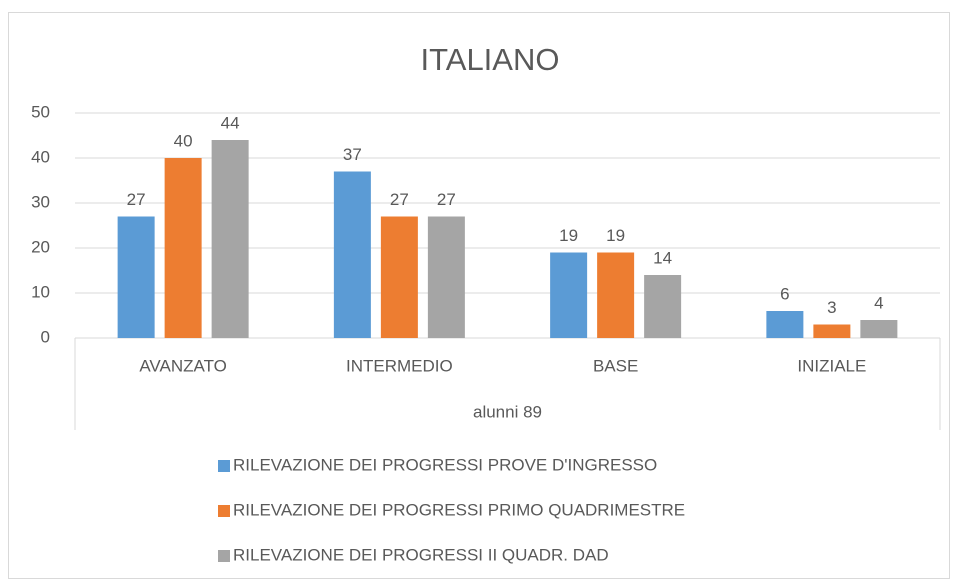  Describe the element at coordinates (40, 201) in the screenshot. I see `y-tick-label: 30` at that location.